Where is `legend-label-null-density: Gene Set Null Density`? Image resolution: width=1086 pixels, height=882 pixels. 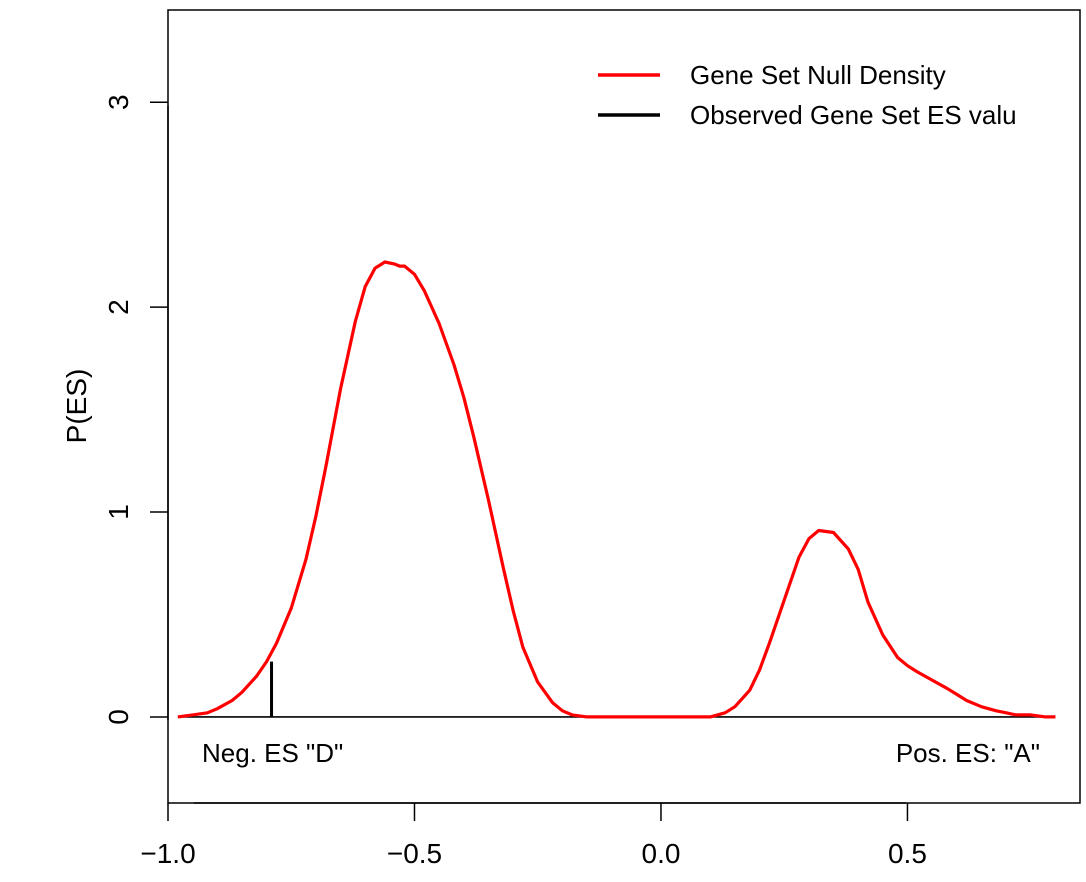 legend-label-null-density: Gene Set Null Density is located at coordinates (818, 75).